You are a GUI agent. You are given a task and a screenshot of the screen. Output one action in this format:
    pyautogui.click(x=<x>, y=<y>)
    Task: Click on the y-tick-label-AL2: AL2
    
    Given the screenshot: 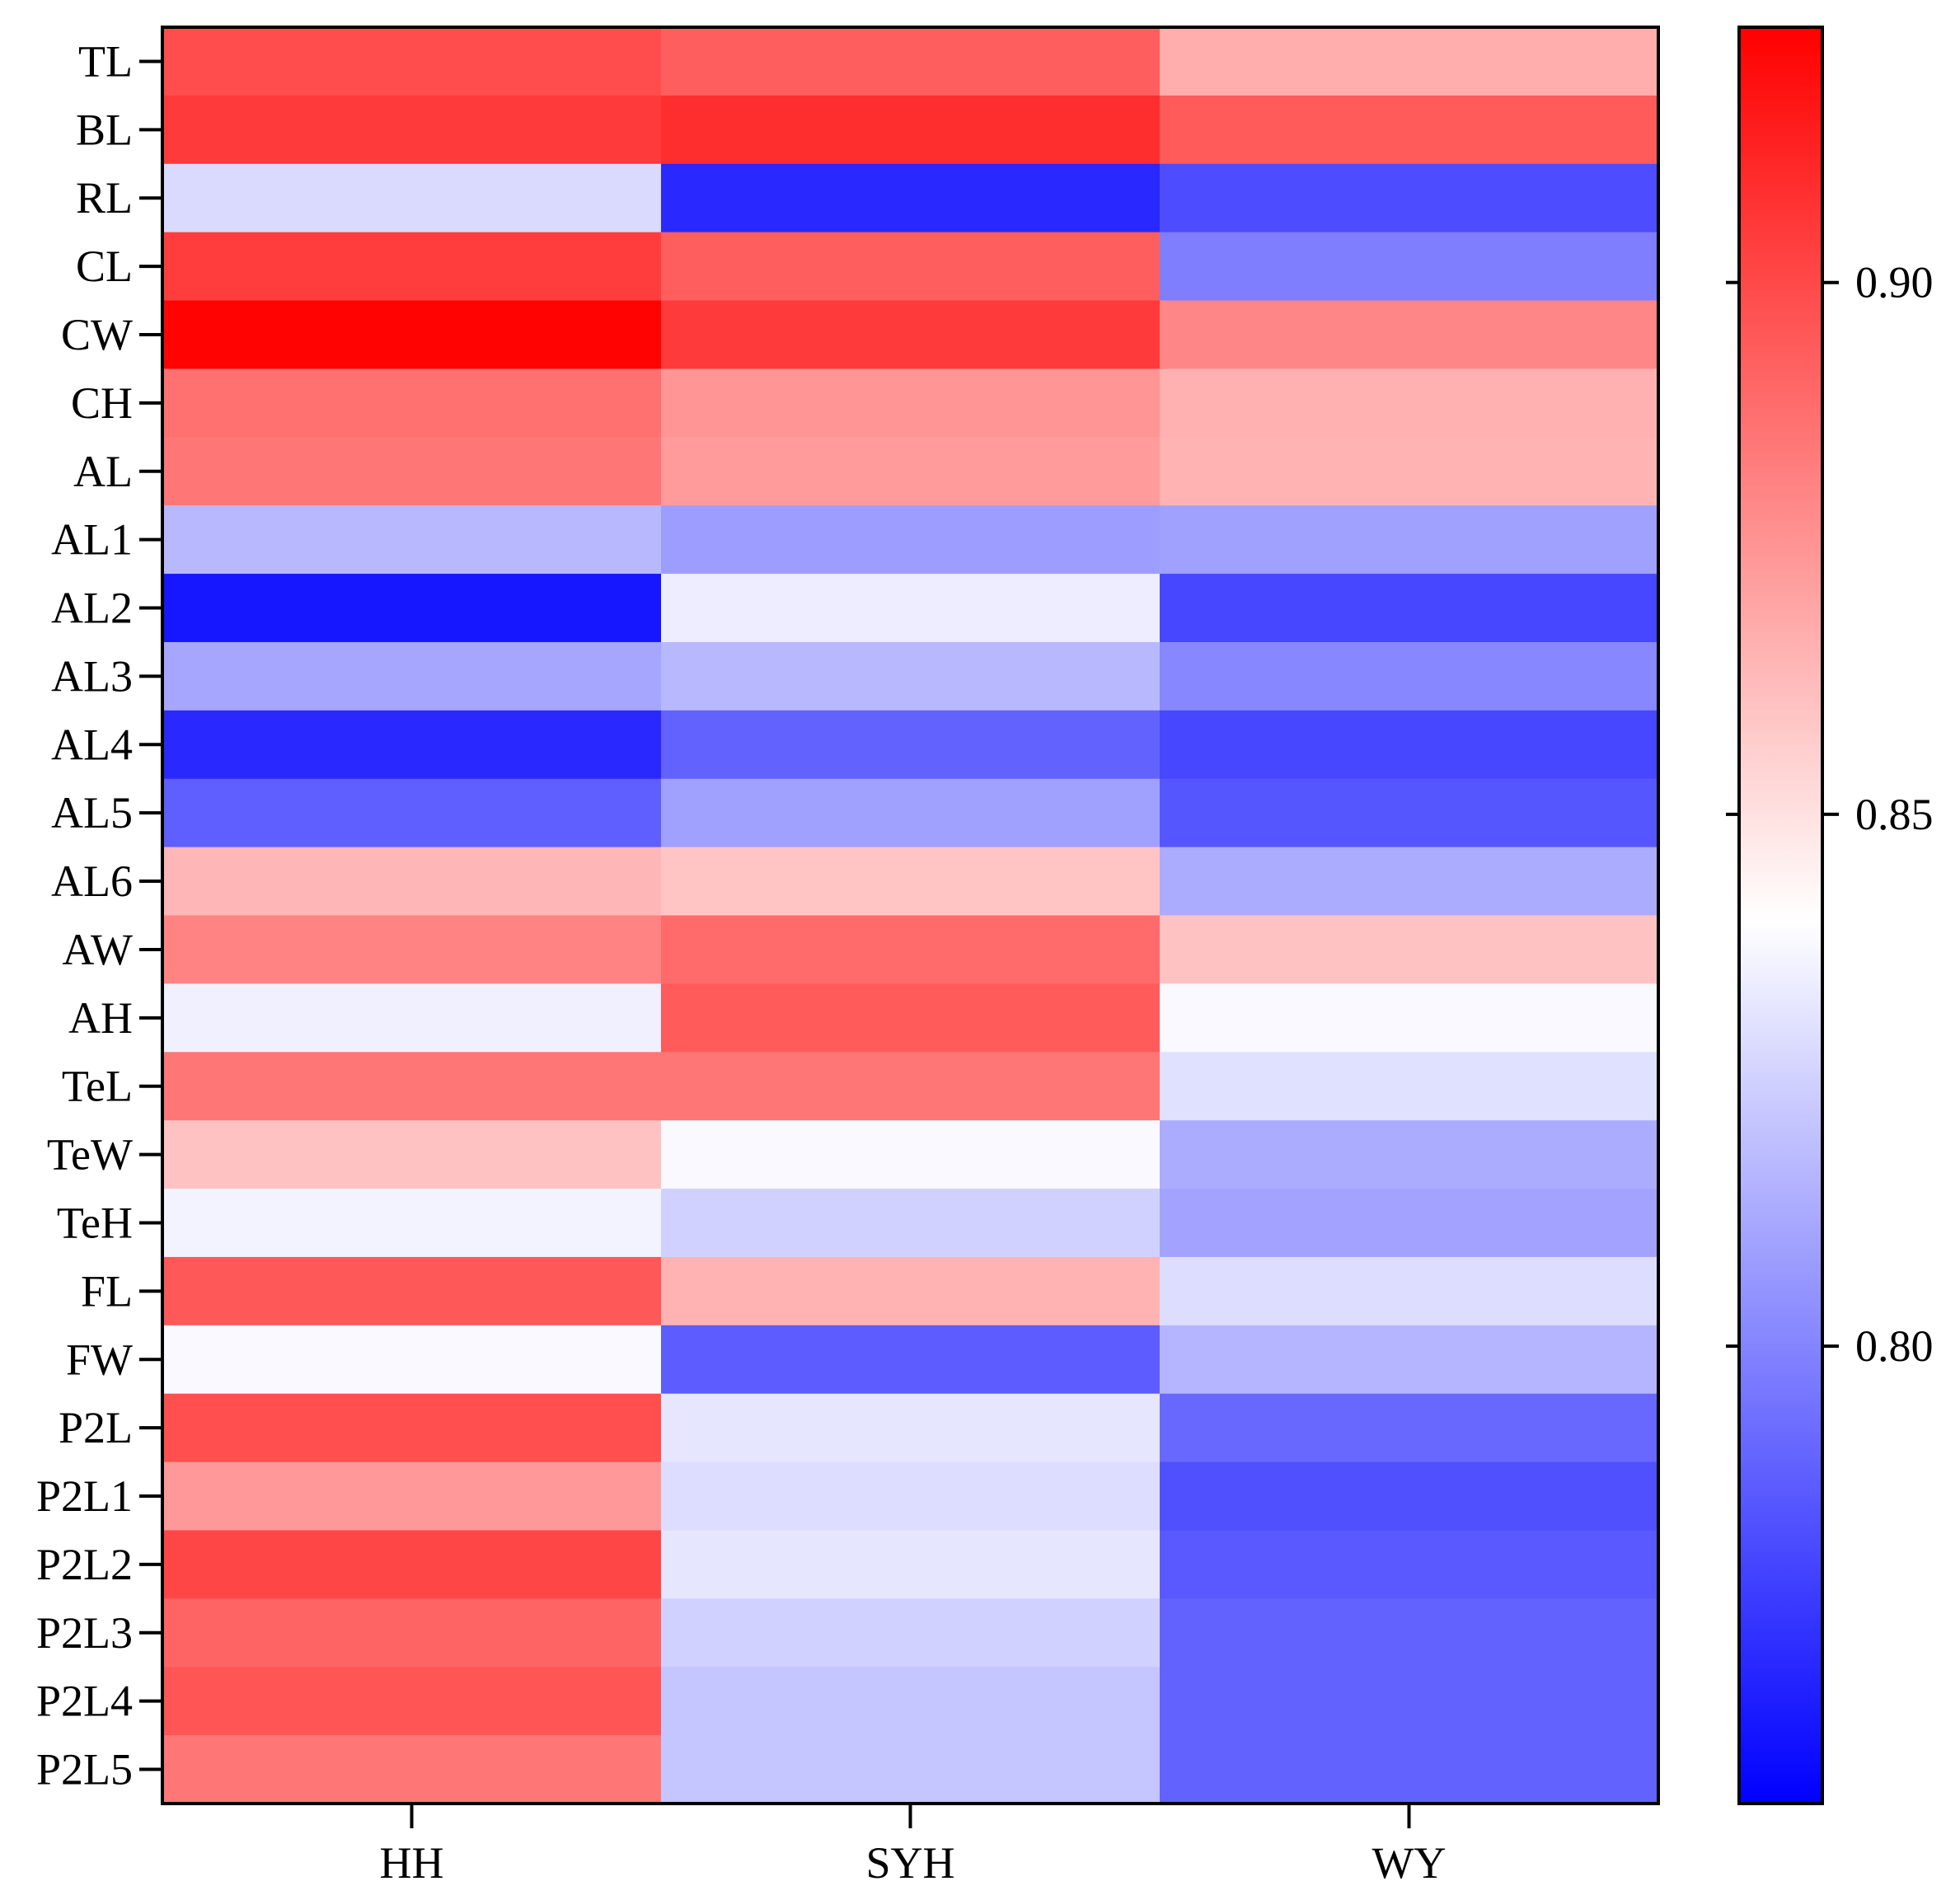 What is the action you would take?
    pyautogui.click(x=92, y=609)
    